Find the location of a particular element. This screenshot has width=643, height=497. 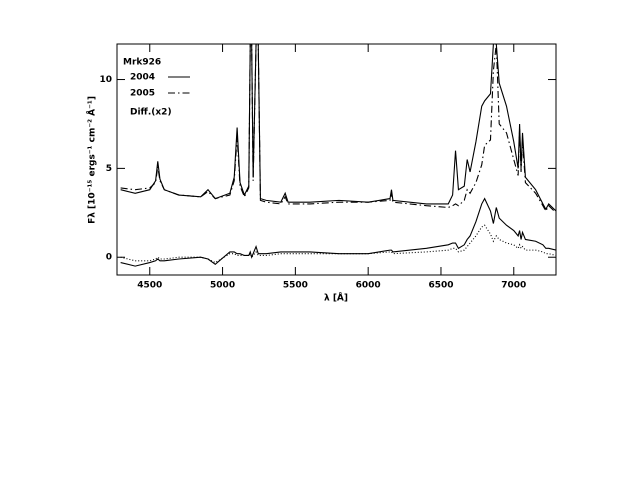

y-tick-label: 10 is located at coordinates (105, 80).